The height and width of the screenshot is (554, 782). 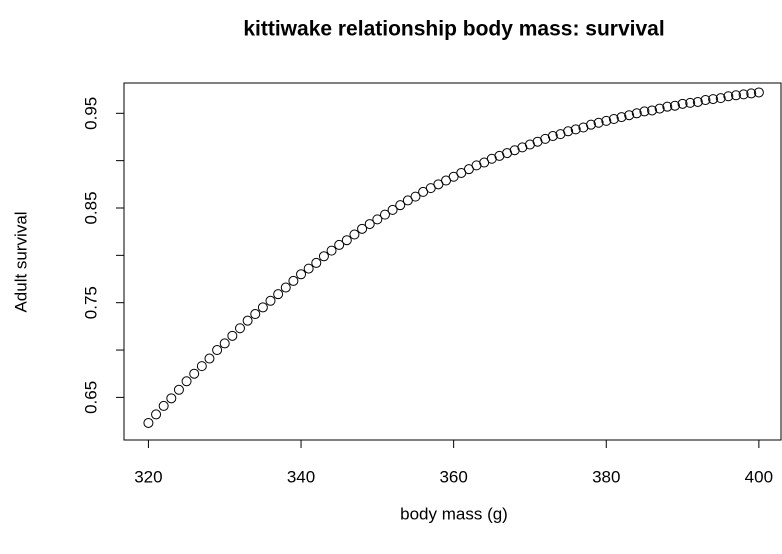 I want to click on y-axis-label: Adult survival, so click(x=20, y=261).